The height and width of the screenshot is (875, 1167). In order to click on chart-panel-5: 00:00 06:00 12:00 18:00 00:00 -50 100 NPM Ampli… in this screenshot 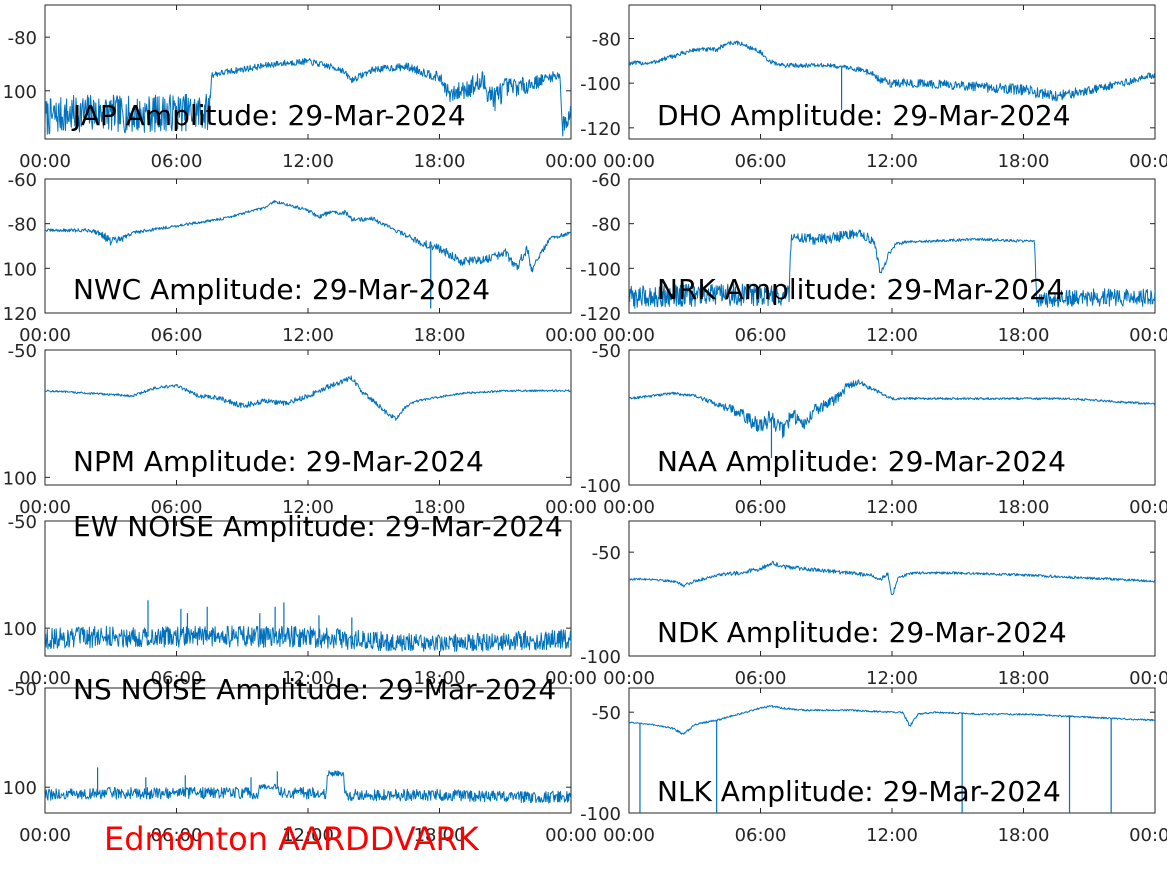, I will do `click(300, 429)`.